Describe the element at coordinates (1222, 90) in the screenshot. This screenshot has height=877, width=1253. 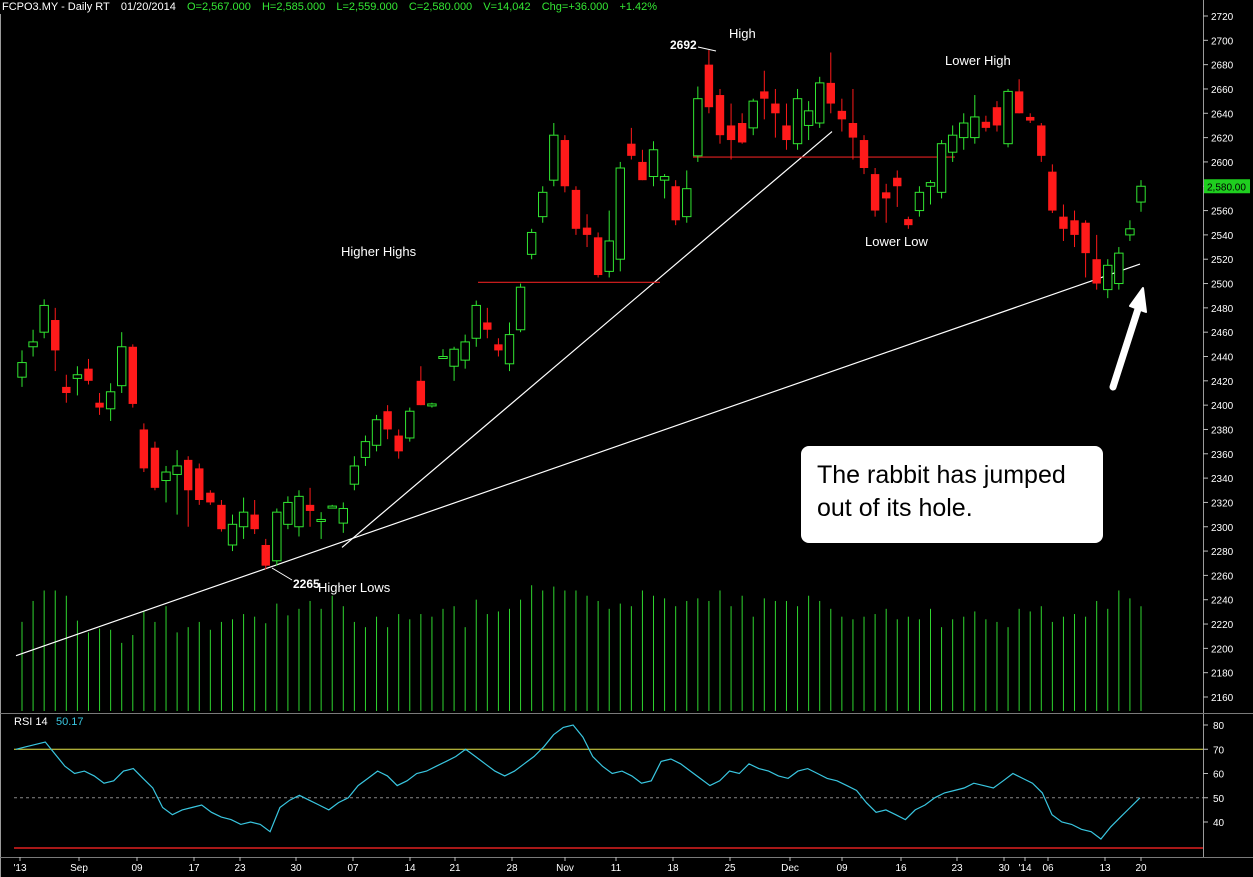
I see `price-tick-label: 2660` at that location.